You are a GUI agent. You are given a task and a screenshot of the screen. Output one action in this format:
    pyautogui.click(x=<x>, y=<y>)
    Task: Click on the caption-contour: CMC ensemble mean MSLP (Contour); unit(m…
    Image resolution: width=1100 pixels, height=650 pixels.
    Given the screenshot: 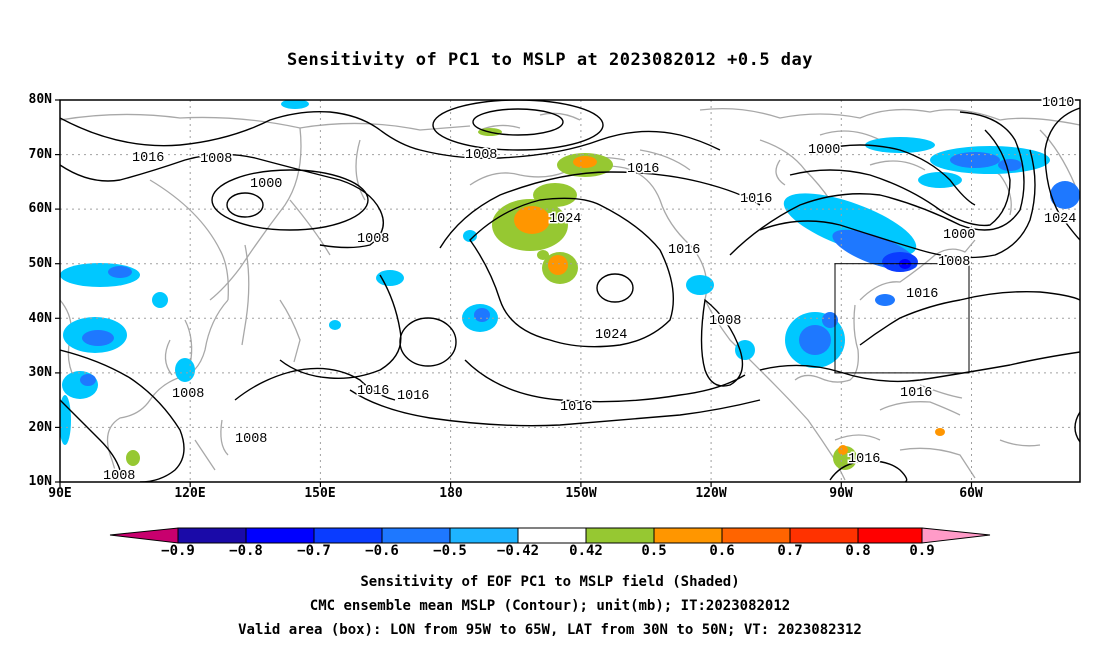 What is the action you would take?
    pyautogui.click(x=550, y=606)
    